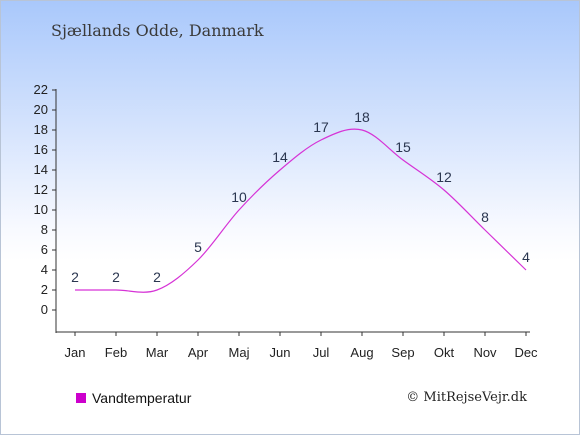  Describe the element at coordinates (41, 89) in the screenshot. I see `y-tick-label: 22` at that location.